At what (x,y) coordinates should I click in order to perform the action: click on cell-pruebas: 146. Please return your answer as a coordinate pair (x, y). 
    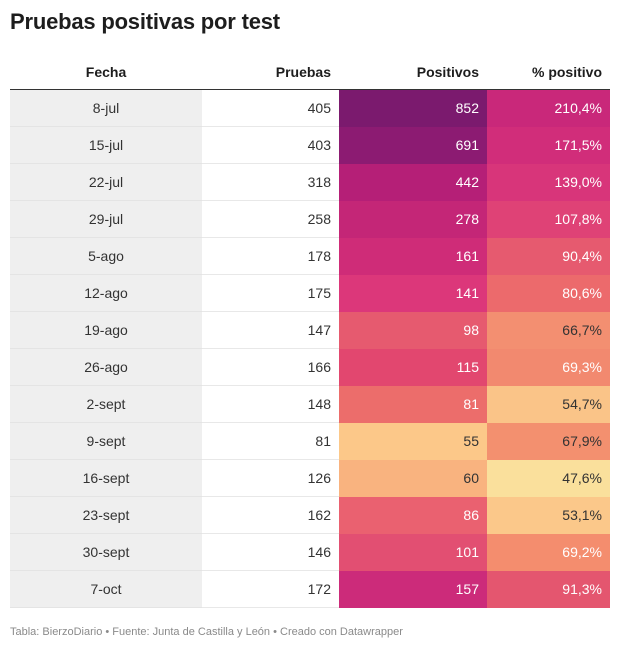
    Looking at the image, I should click on (270, 552).